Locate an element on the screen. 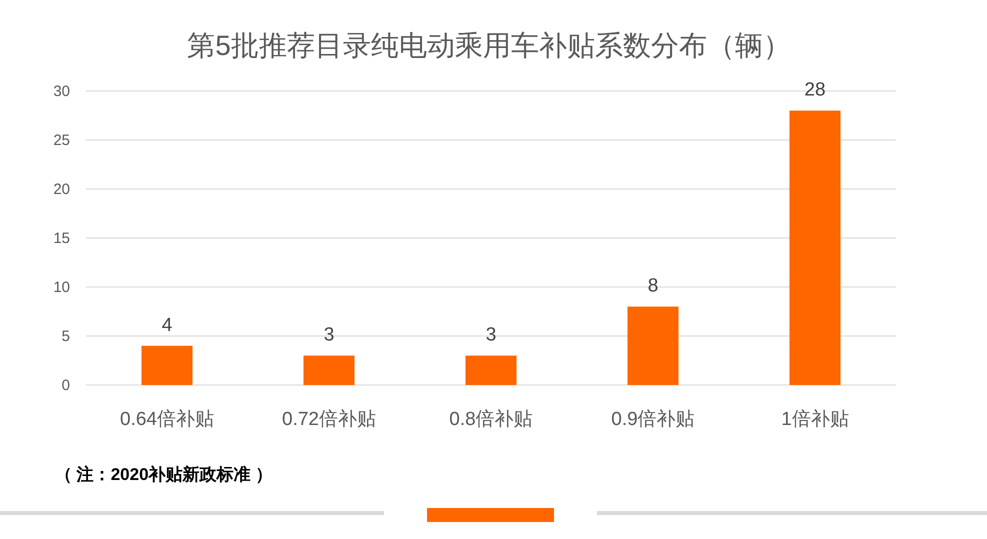 Image resolution: width=987 pixels, height=539 pixels. ytick: 0 is located at coordinates (66, 385).